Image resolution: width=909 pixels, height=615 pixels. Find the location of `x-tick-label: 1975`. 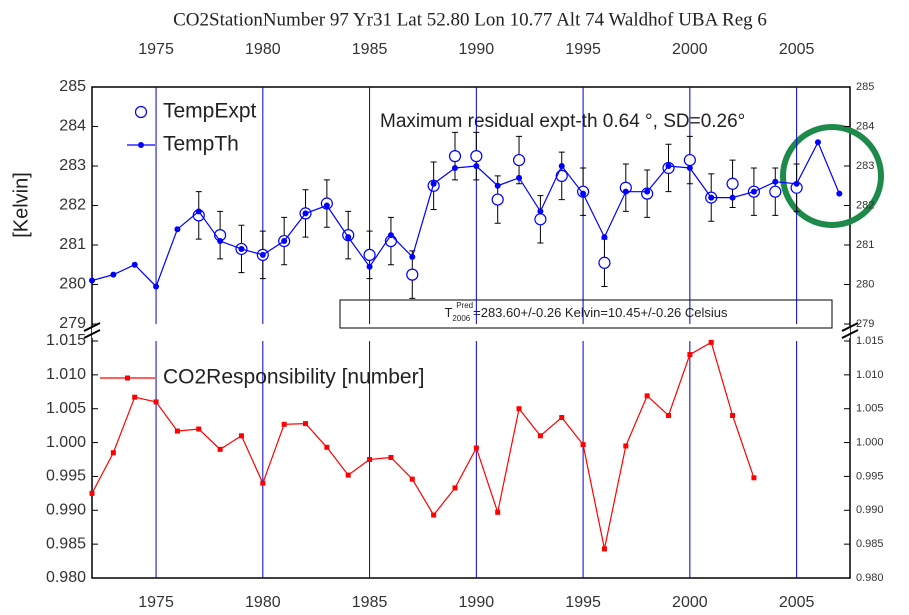

x-tick-label: 1975 is located at coordinates (156, 602).